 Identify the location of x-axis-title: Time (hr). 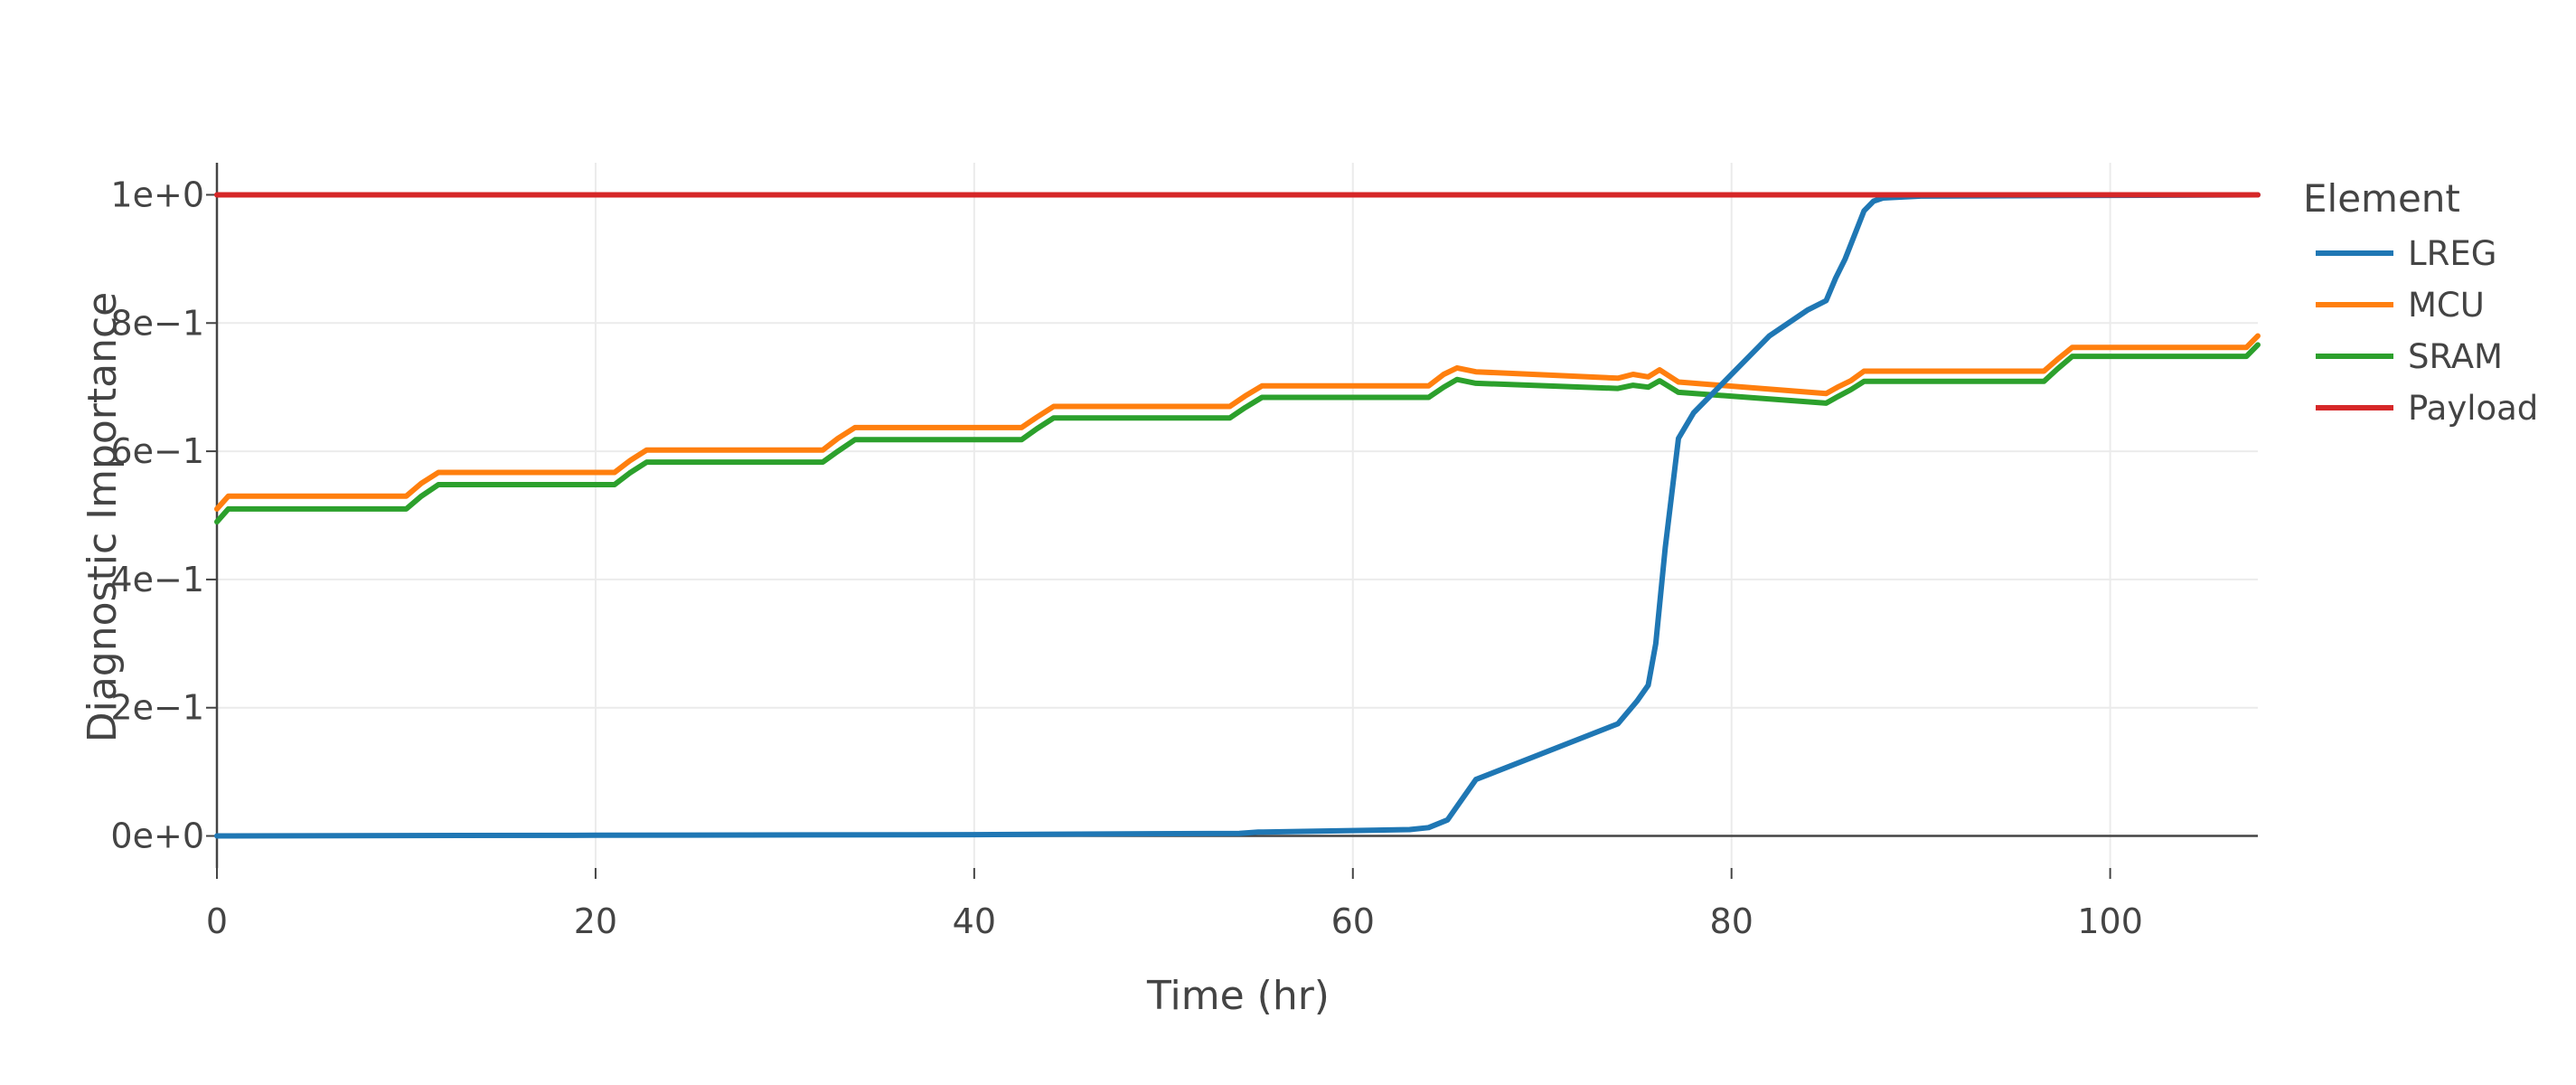
(1238, 996).